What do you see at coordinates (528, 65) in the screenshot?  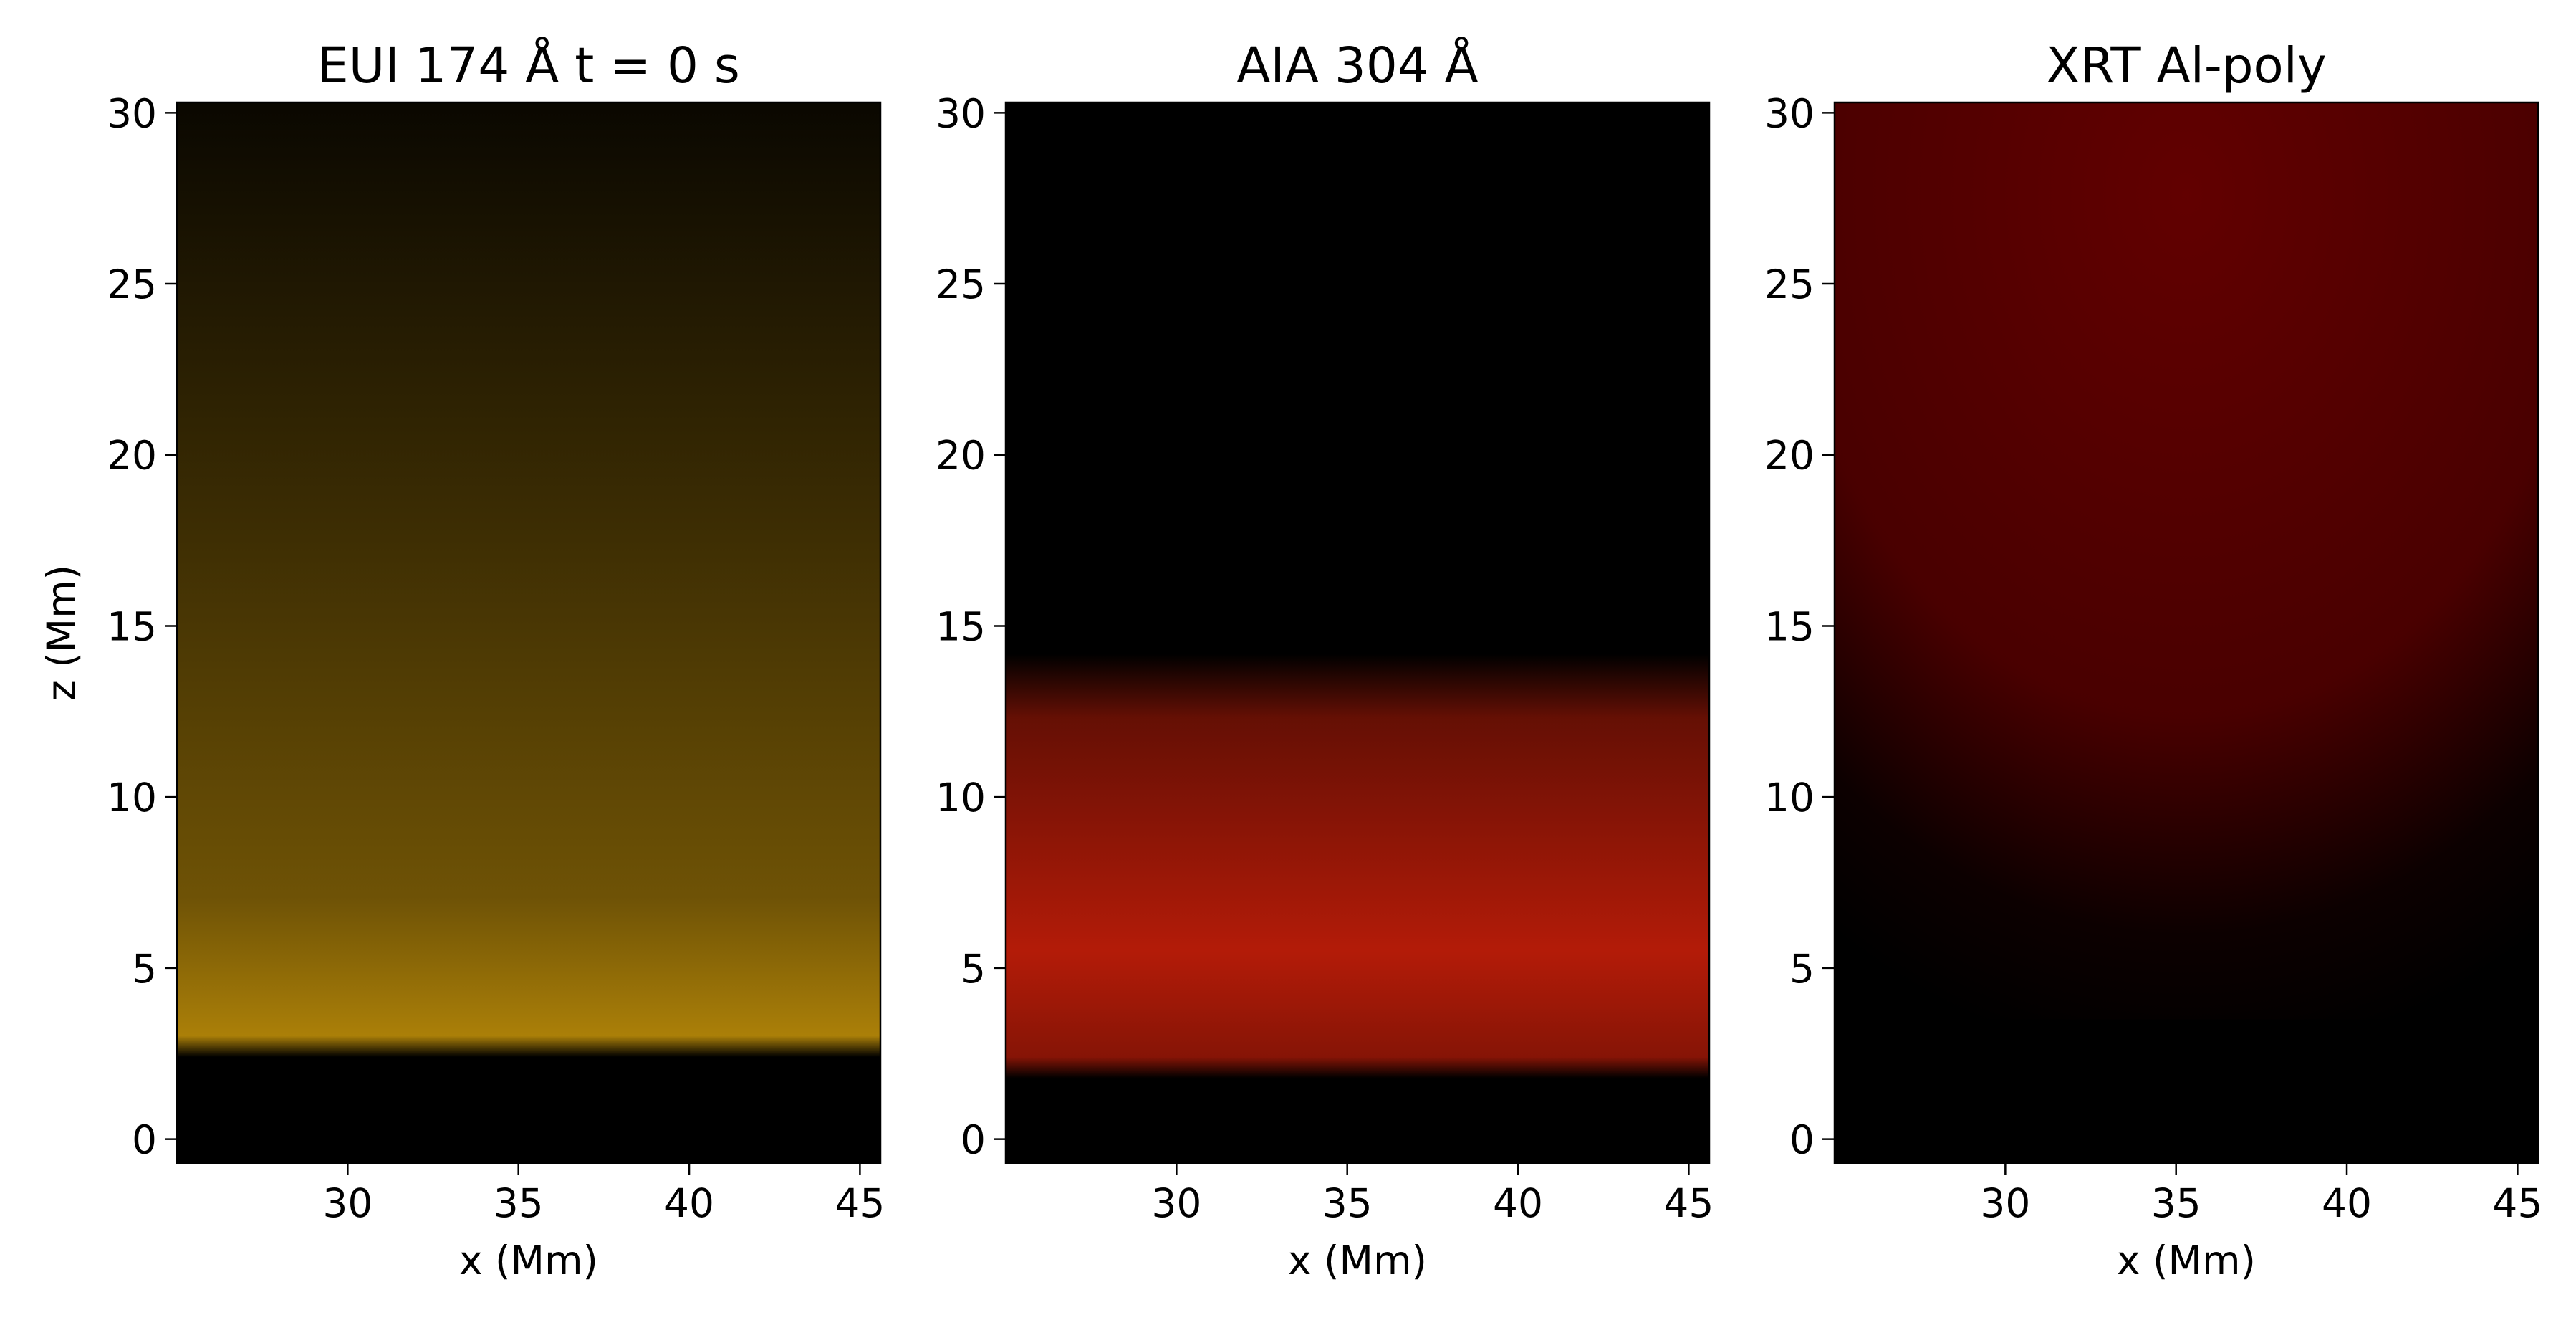 I see `panel-title: EUI 174 Å t = 0 s` at bounding box center [528, 65].